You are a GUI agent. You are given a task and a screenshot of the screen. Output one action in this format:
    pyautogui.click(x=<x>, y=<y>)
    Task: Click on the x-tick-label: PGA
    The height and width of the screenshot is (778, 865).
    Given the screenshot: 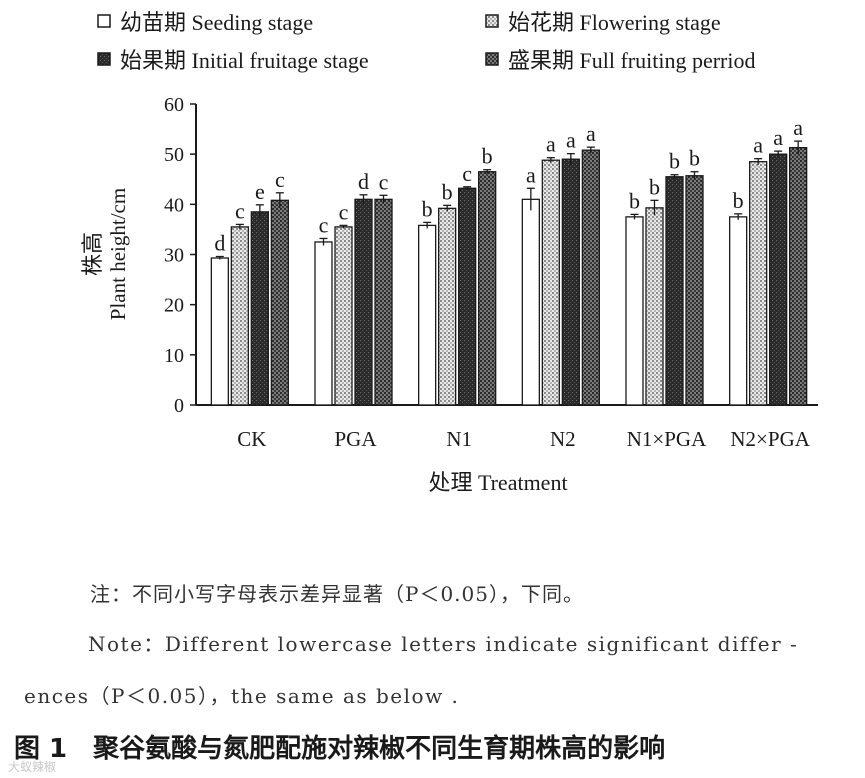 What is the action you would take?
    pyautogui.click(x=355, y=439)
    